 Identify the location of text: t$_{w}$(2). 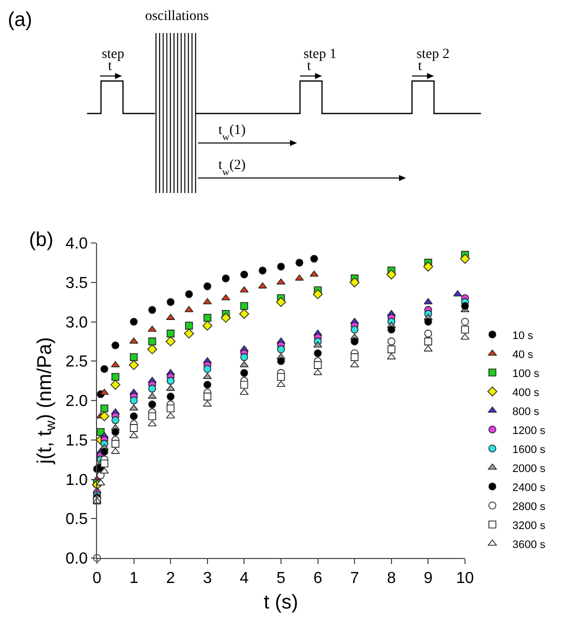
(232, 168).